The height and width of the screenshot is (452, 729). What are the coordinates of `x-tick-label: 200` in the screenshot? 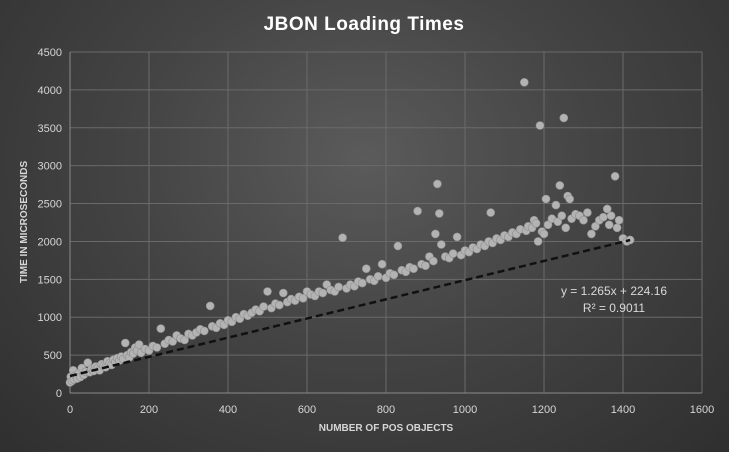 It's located at (149, 410).